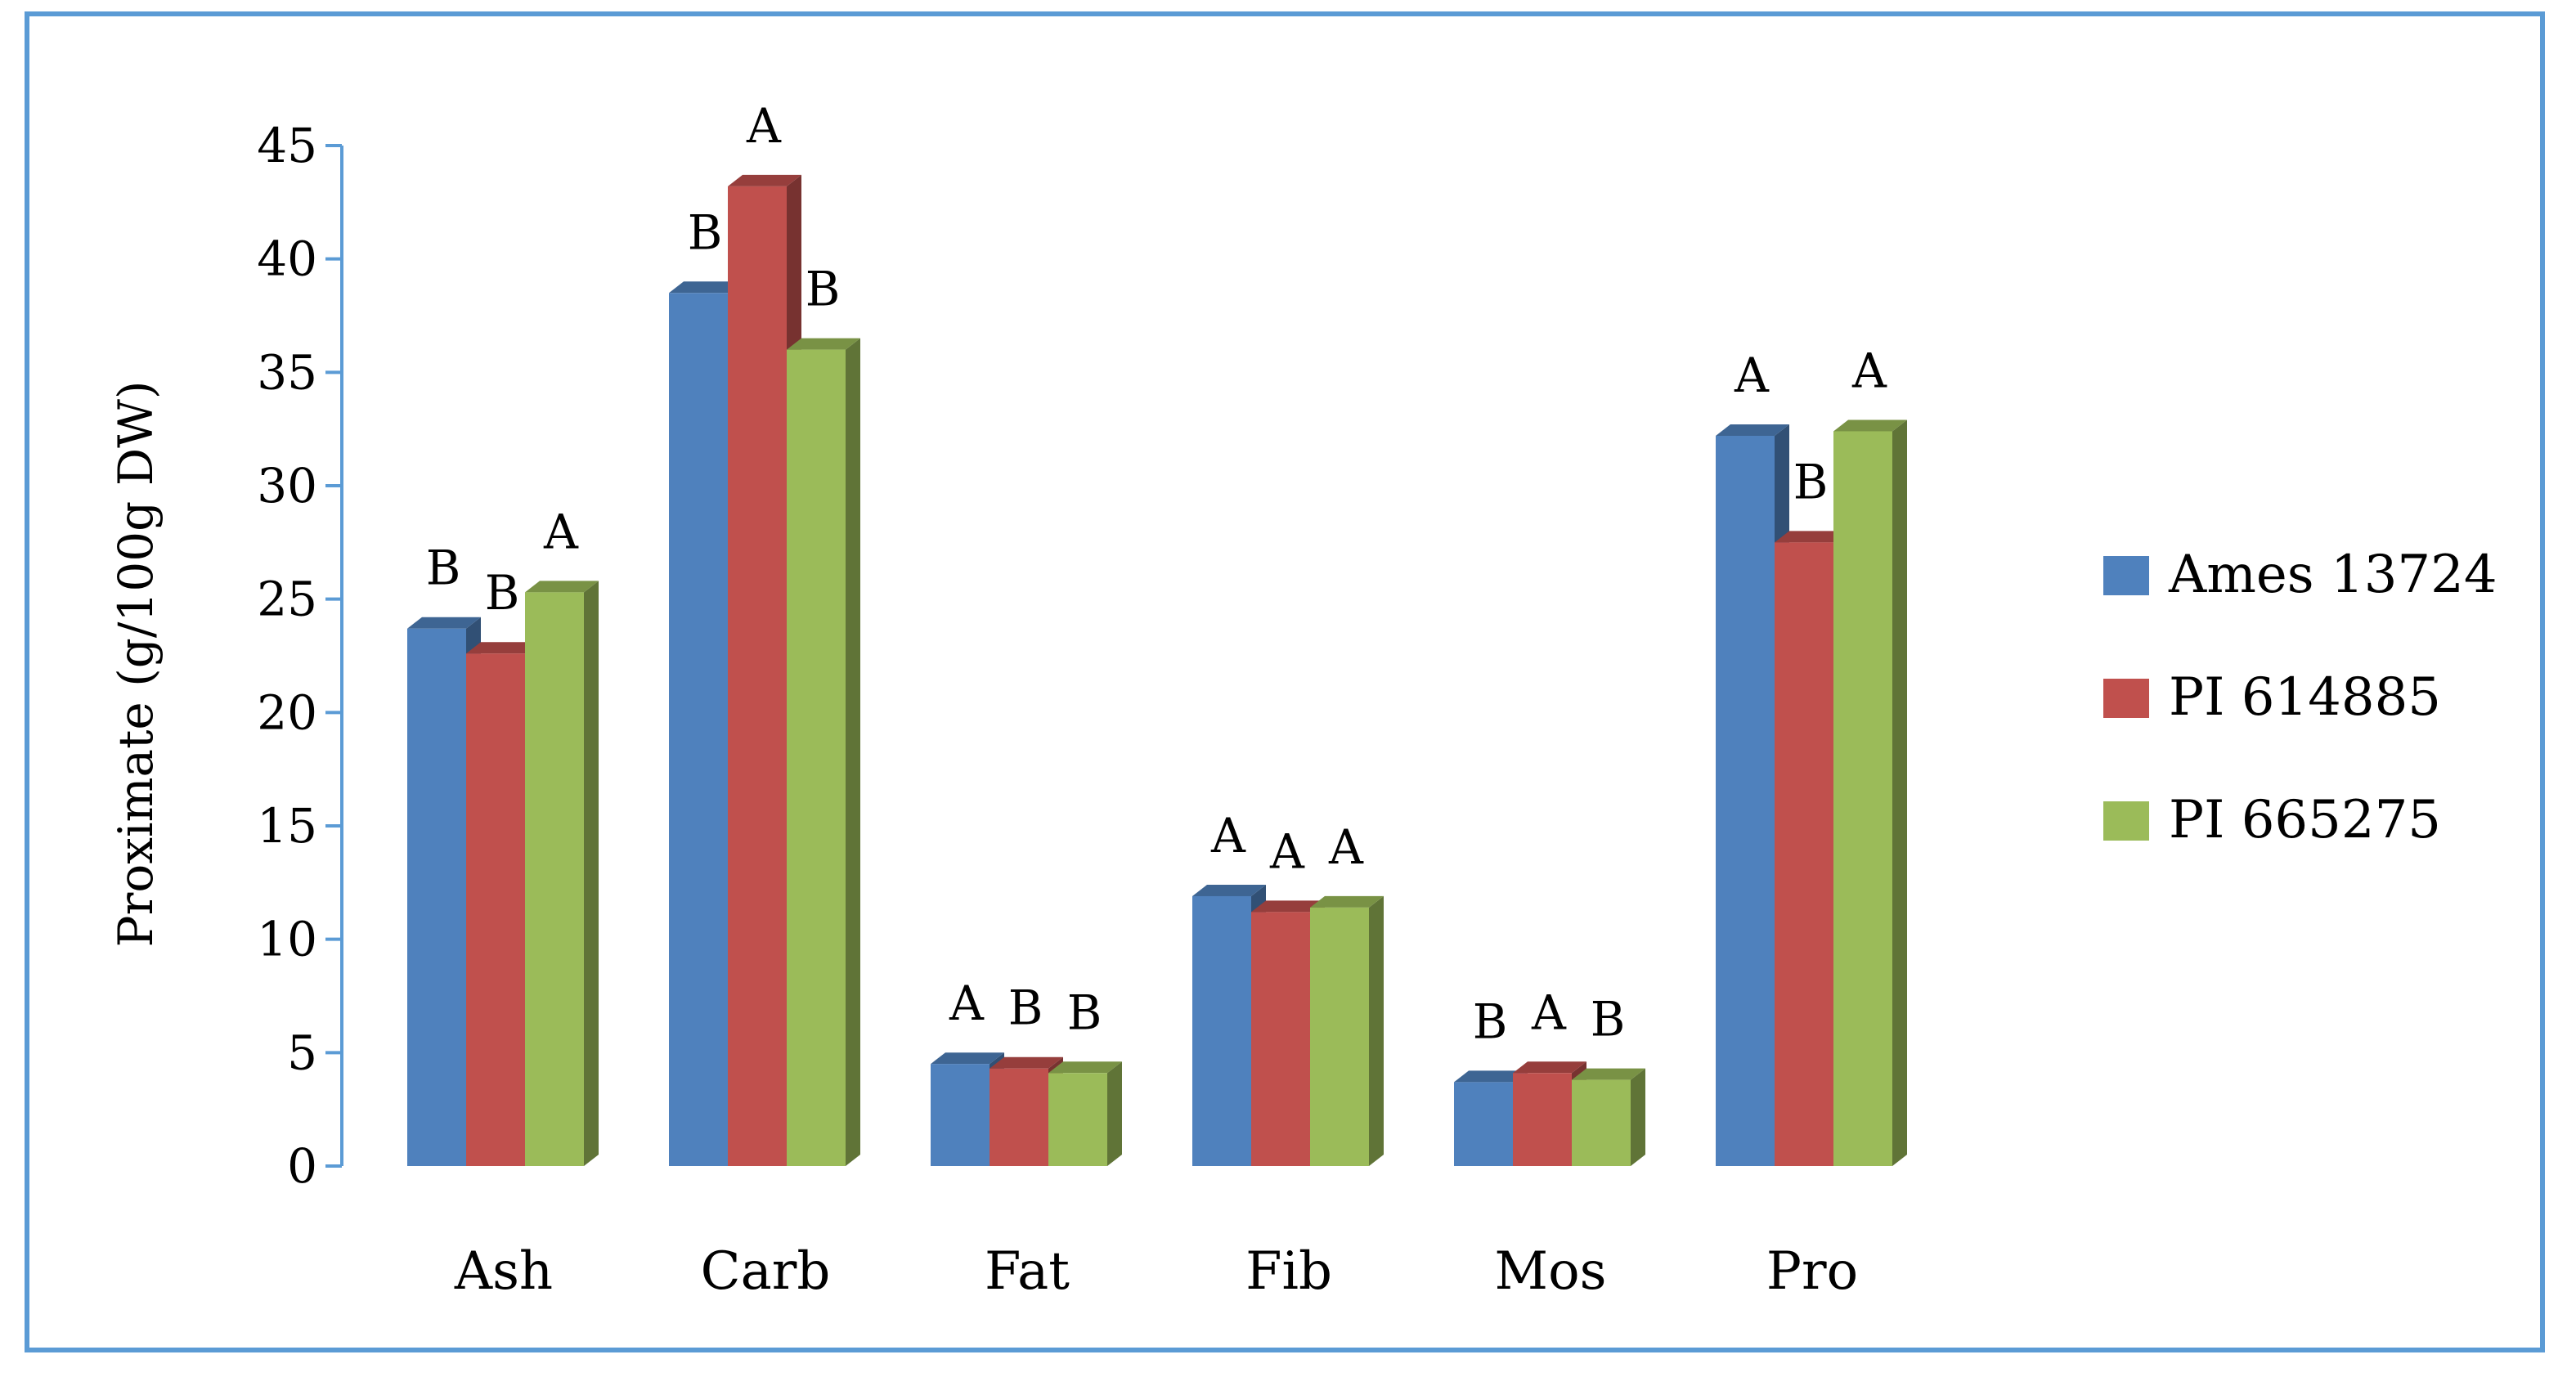  I want to click on y-tick-label: 35, so click(287, 372).